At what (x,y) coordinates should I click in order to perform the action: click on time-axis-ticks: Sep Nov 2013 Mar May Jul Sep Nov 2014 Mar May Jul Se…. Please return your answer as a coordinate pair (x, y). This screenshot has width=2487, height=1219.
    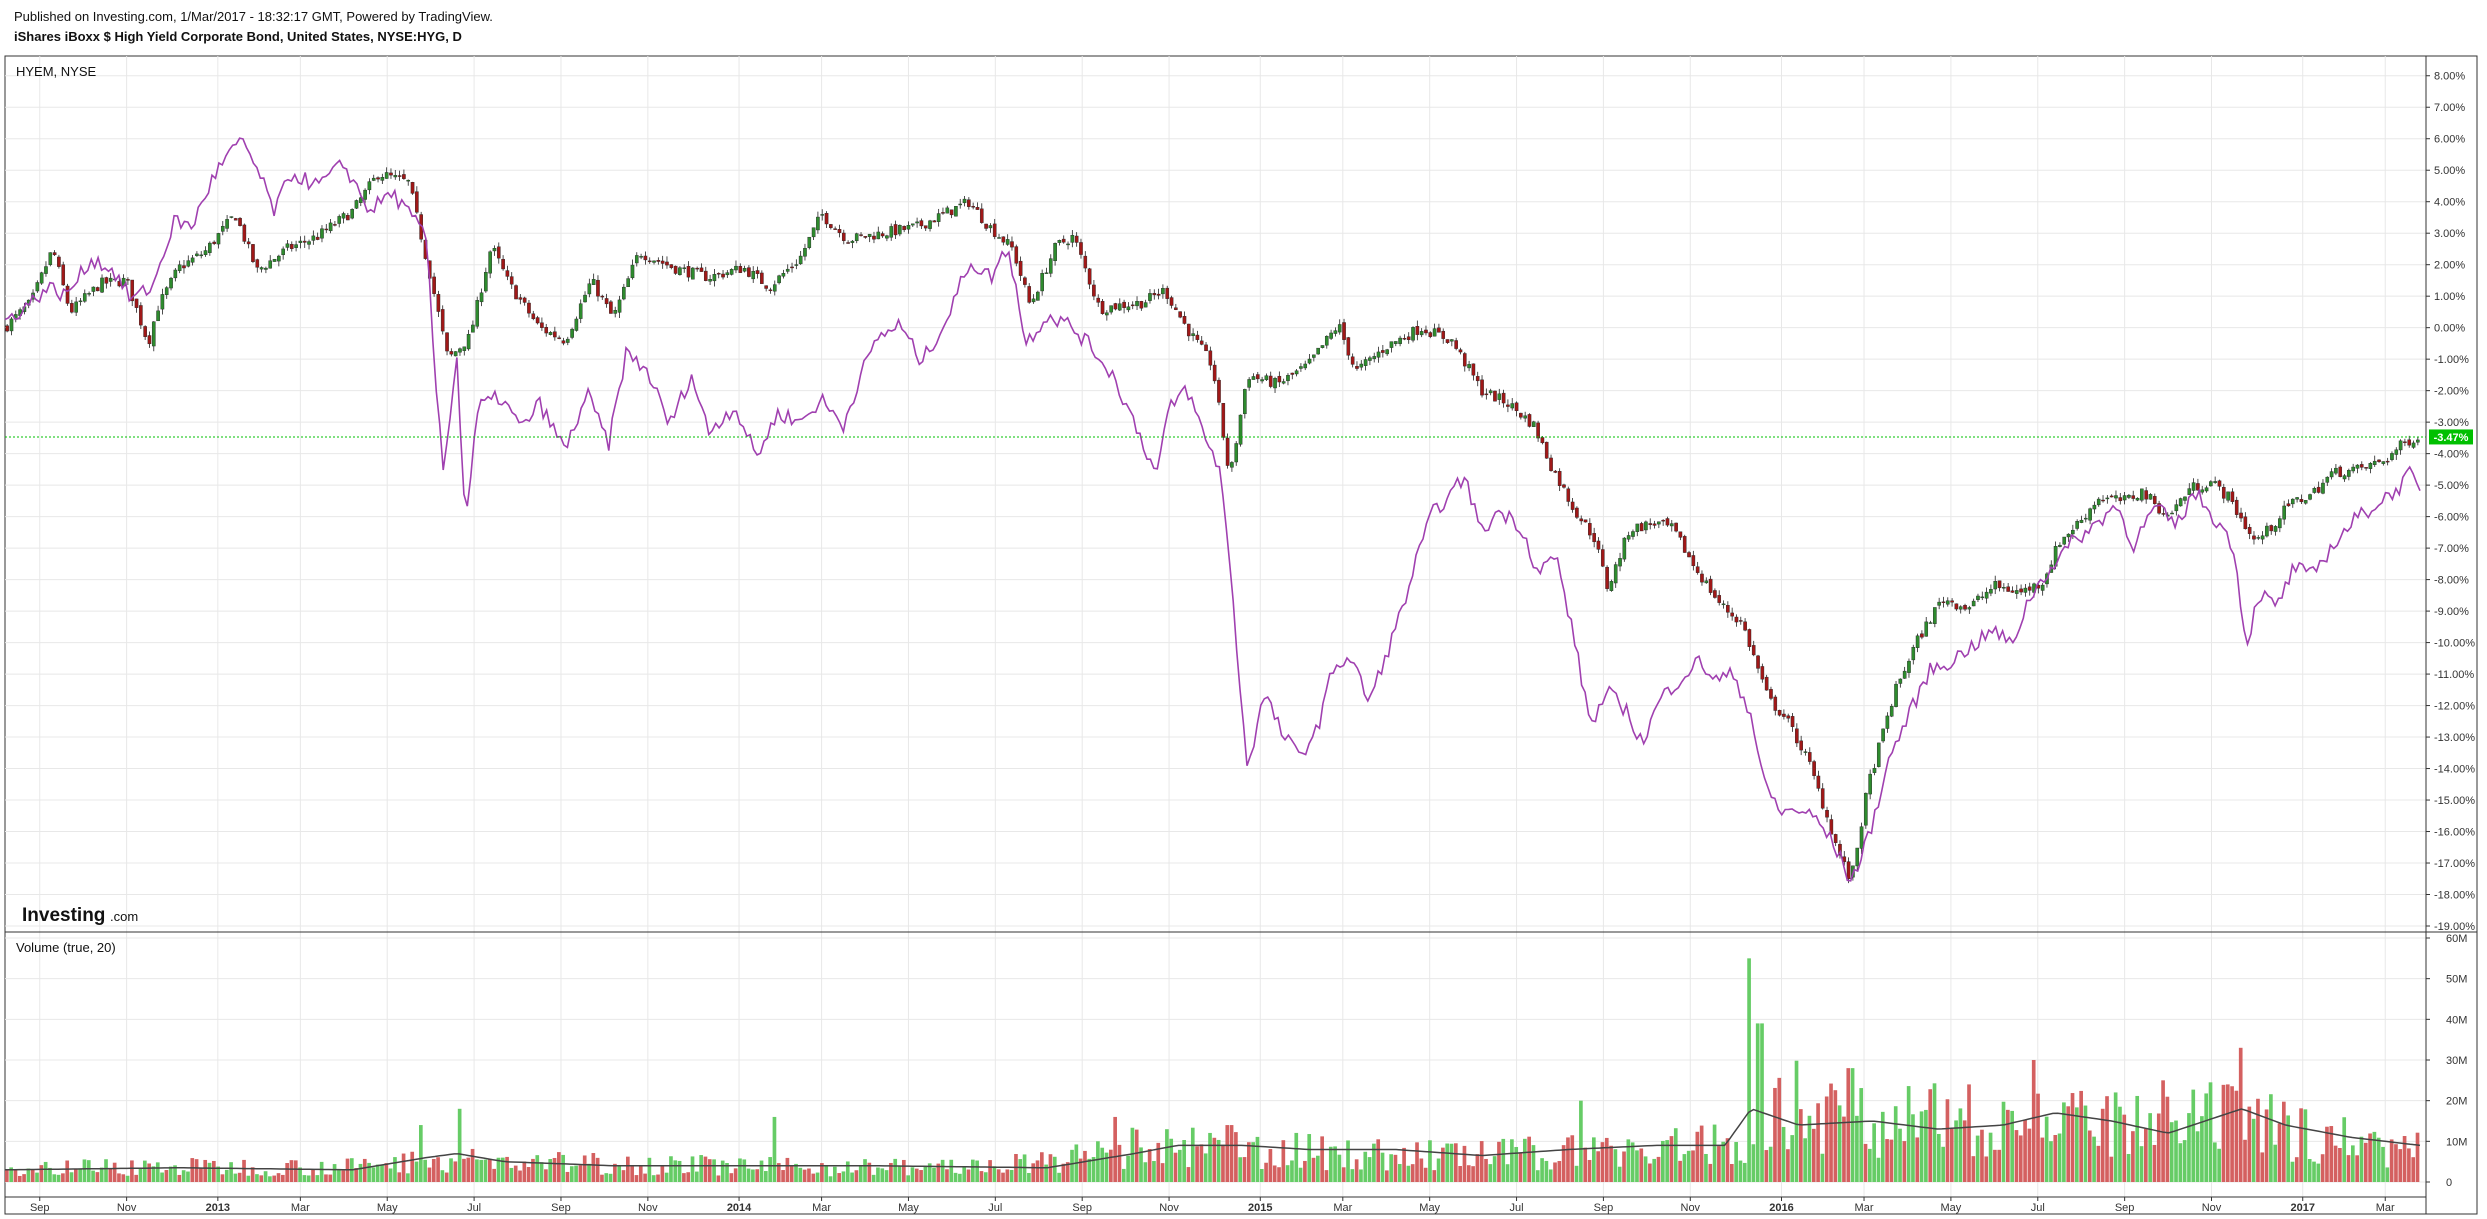
    Looking at the image, I should click on (1212, 1205).